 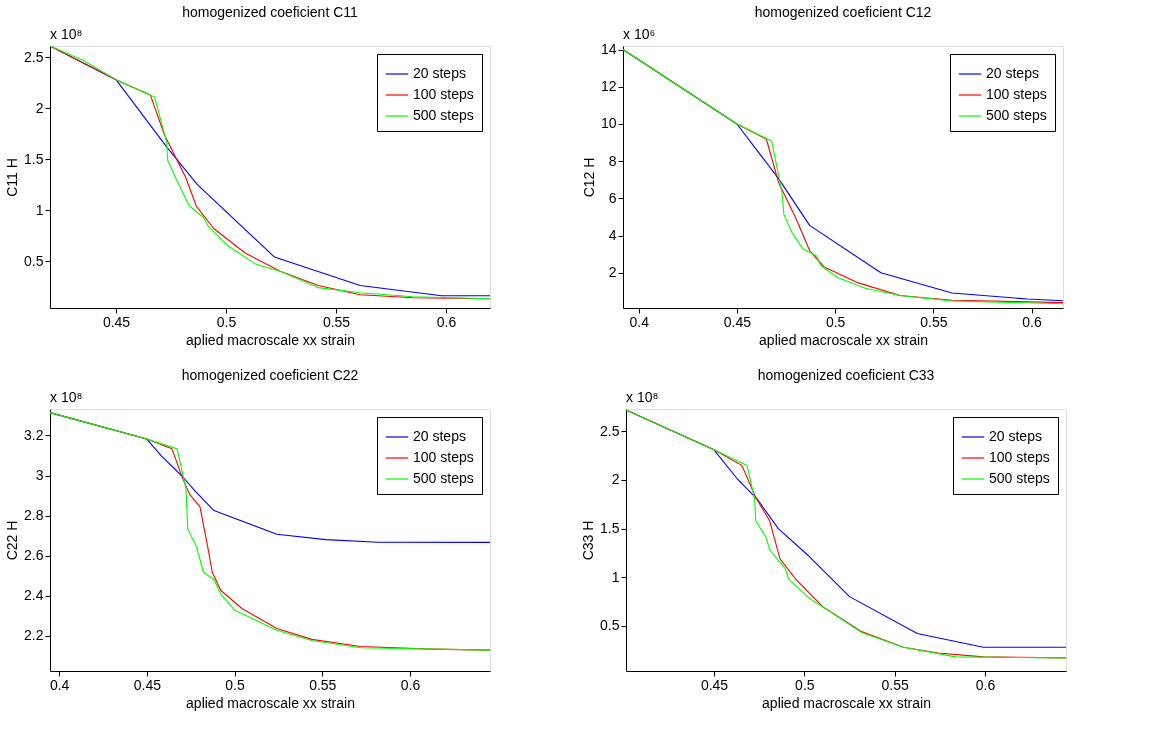 What do you see at coordinates (270, 531) in the screenshot?
I see `line-series` at bounding box center [270, 531].